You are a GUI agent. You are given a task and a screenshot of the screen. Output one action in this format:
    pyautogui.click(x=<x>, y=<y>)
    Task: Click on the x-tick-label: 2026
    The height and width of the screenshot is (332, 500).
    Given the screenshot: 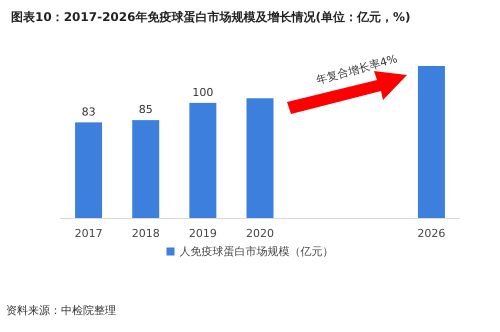 What is the action you would take?
    pyautogui.click(x=431, y=233)
    